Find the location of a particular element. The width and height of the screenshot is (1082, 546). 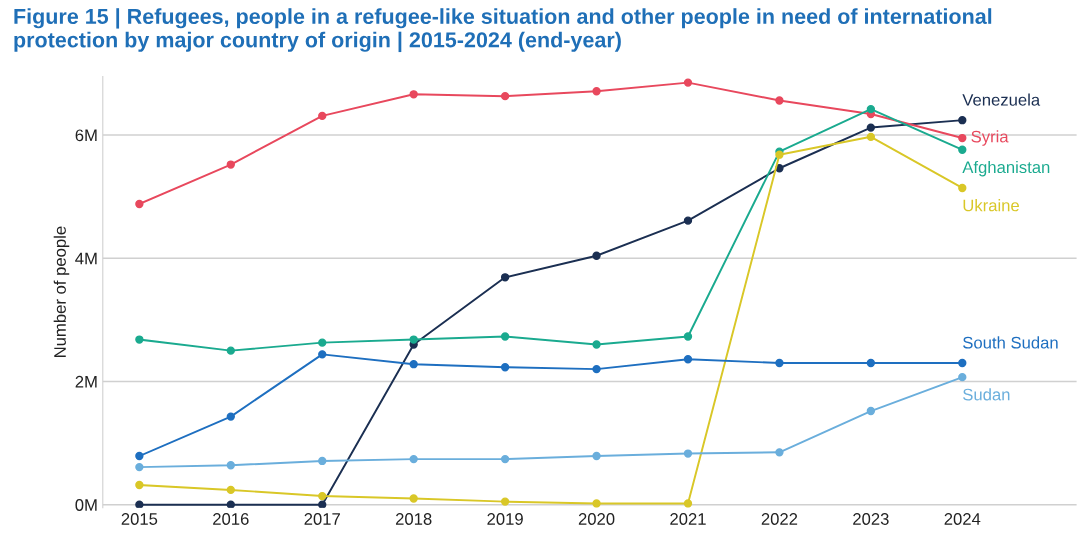

y-axis-title: Number of people is located at coordinates (61, 291).